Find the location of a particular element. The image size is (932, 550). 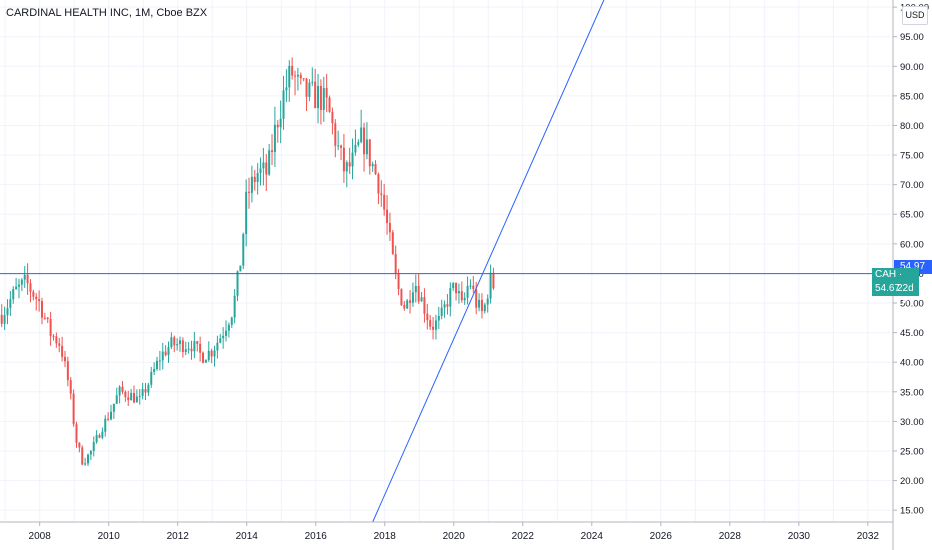

x-tick-label: 2012 is located at coordinates (178, 536).